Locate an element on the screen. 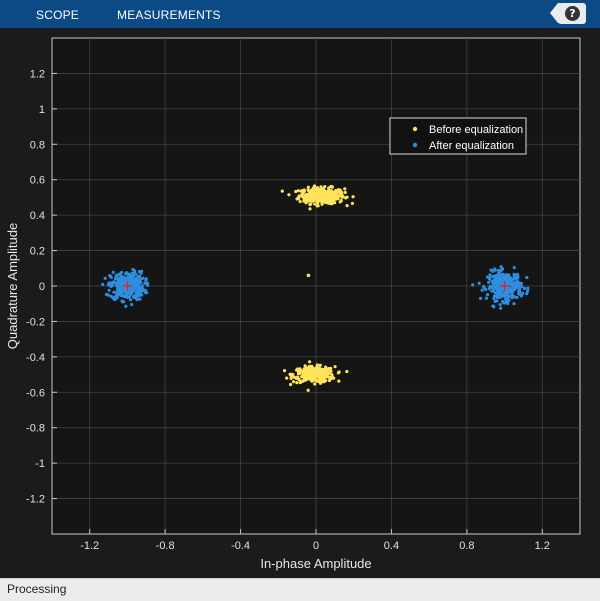 The height and width of the screenshot is (601, 600). collapse-toolstrip-button is located at coordinates (554, 13).